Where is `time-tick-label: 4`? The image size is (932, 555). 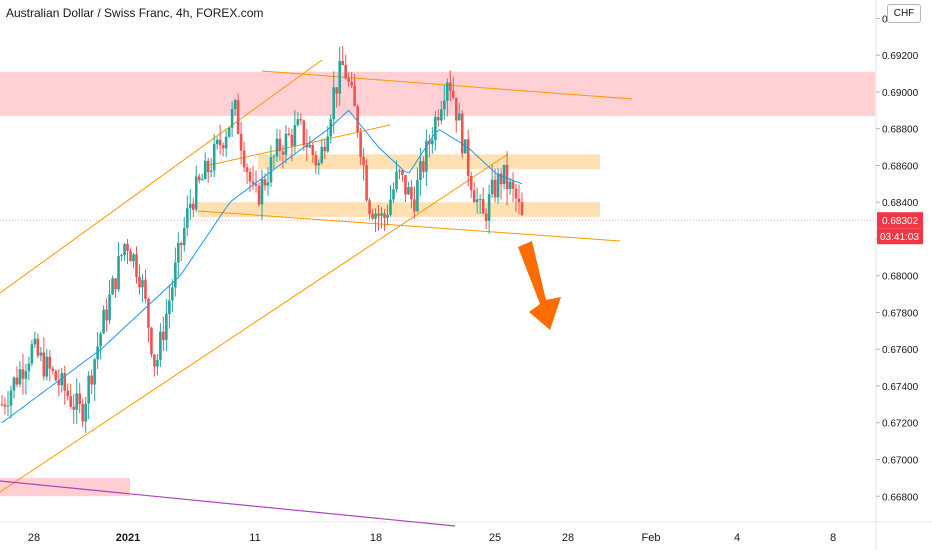
time-tick-label: 4 is located at coordinates (737, 538).